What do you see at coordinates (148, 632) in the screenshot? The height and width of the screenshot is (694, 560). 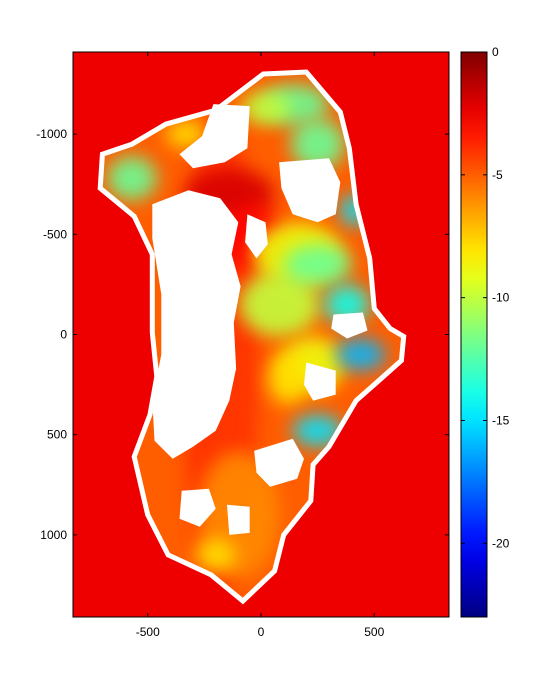 I see `x-tick-label: -500` at bounding box center [148, 632].